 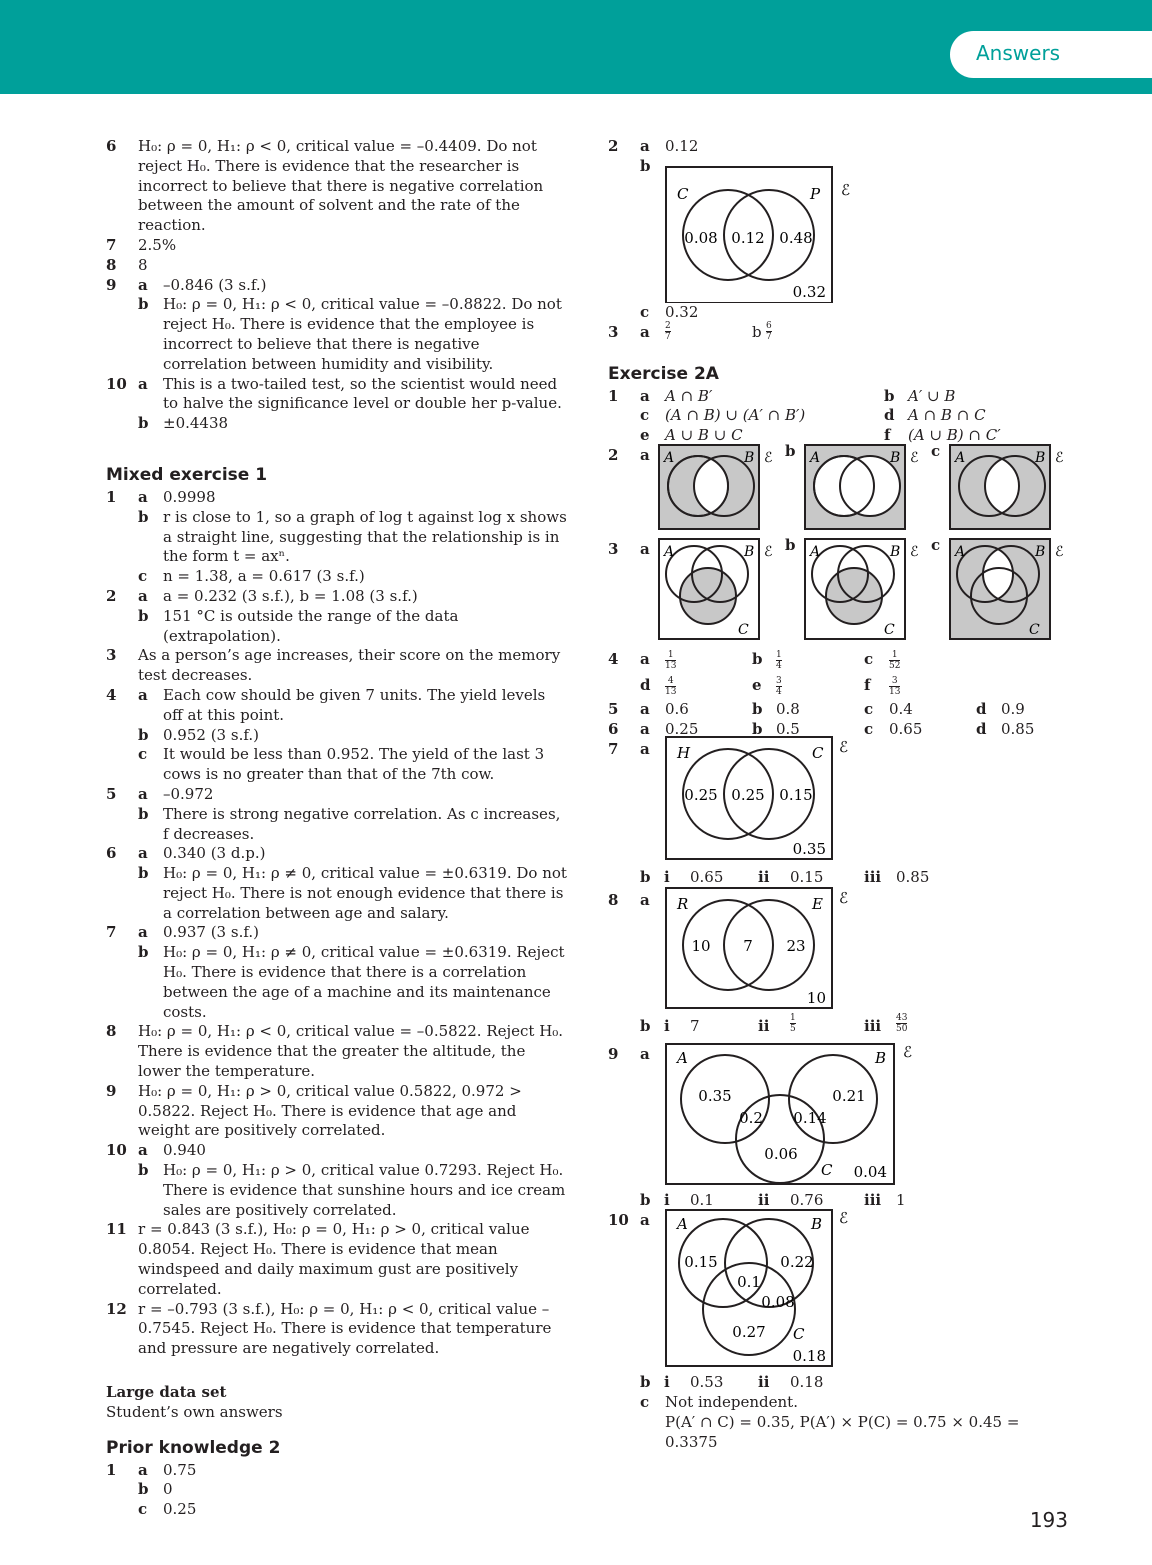 I want to click on mixed-exercise-heading: Mixed exercise 1, so click(x=187, y=474).